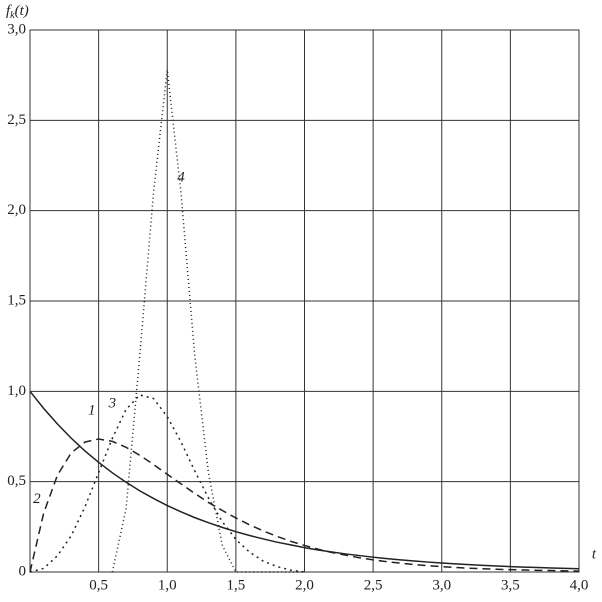 Image resolution: width=602 pixels, height=602 pixels. I want to click on series-line, so click(167, 483).